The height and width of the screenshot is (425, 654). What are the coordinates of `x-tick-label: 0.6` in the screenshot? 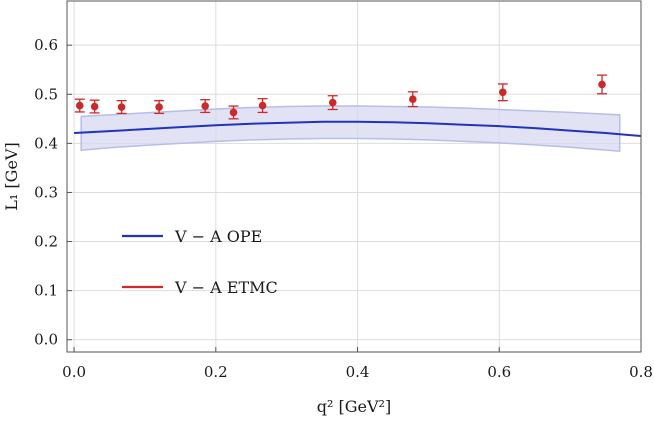 It's located at (499, 372).